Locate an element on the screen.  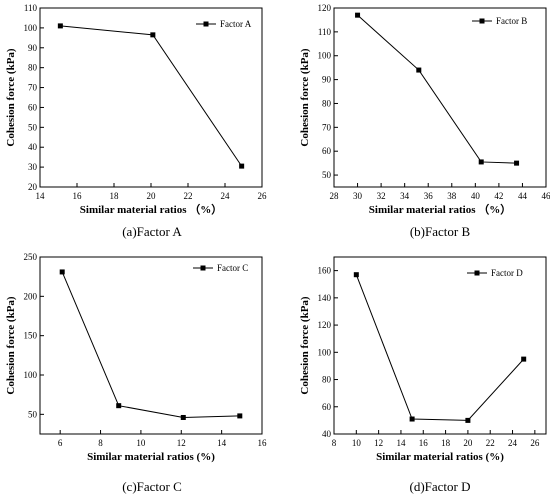
y-tick-label: 160 is located at coordinates (325, 271).